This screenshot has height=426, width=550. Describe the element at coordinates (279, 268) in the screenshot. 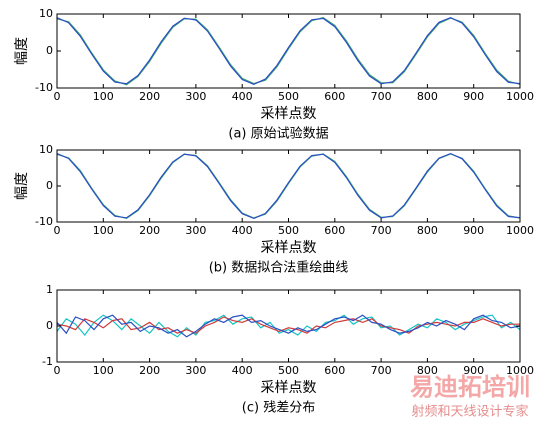

I see `caption: (b) 数据拟合法重绘曲线` at that location.